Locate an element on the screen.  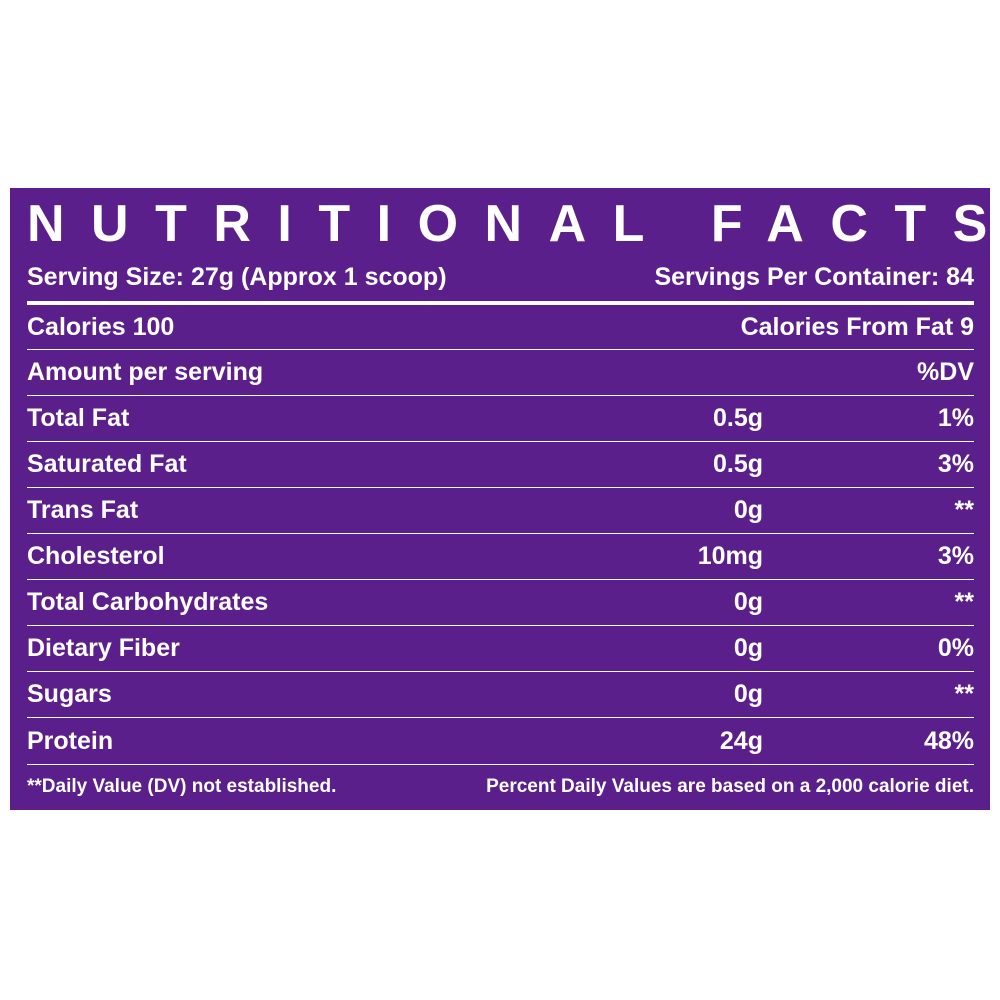
header-line: Amount per serving %DV is located at coordinates (500, 373).